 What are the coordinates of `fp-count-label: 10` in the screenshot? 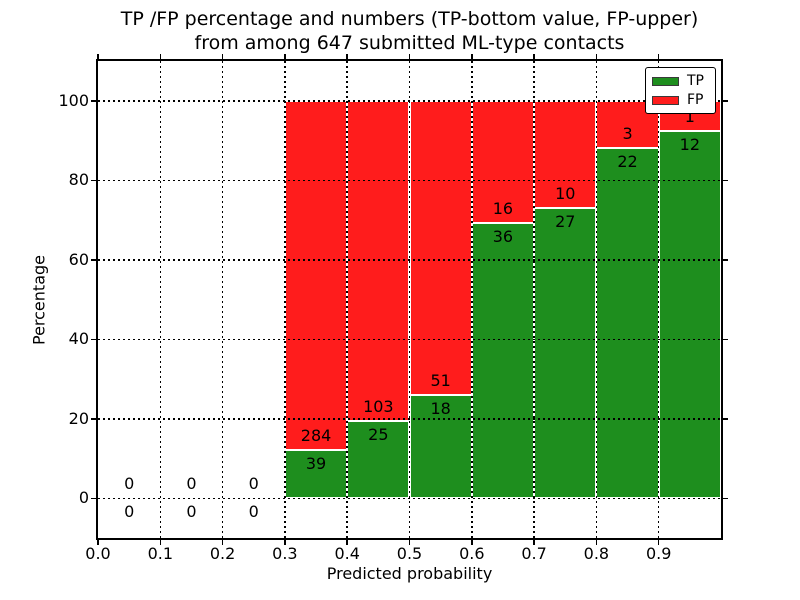 It's located at (565, 194).